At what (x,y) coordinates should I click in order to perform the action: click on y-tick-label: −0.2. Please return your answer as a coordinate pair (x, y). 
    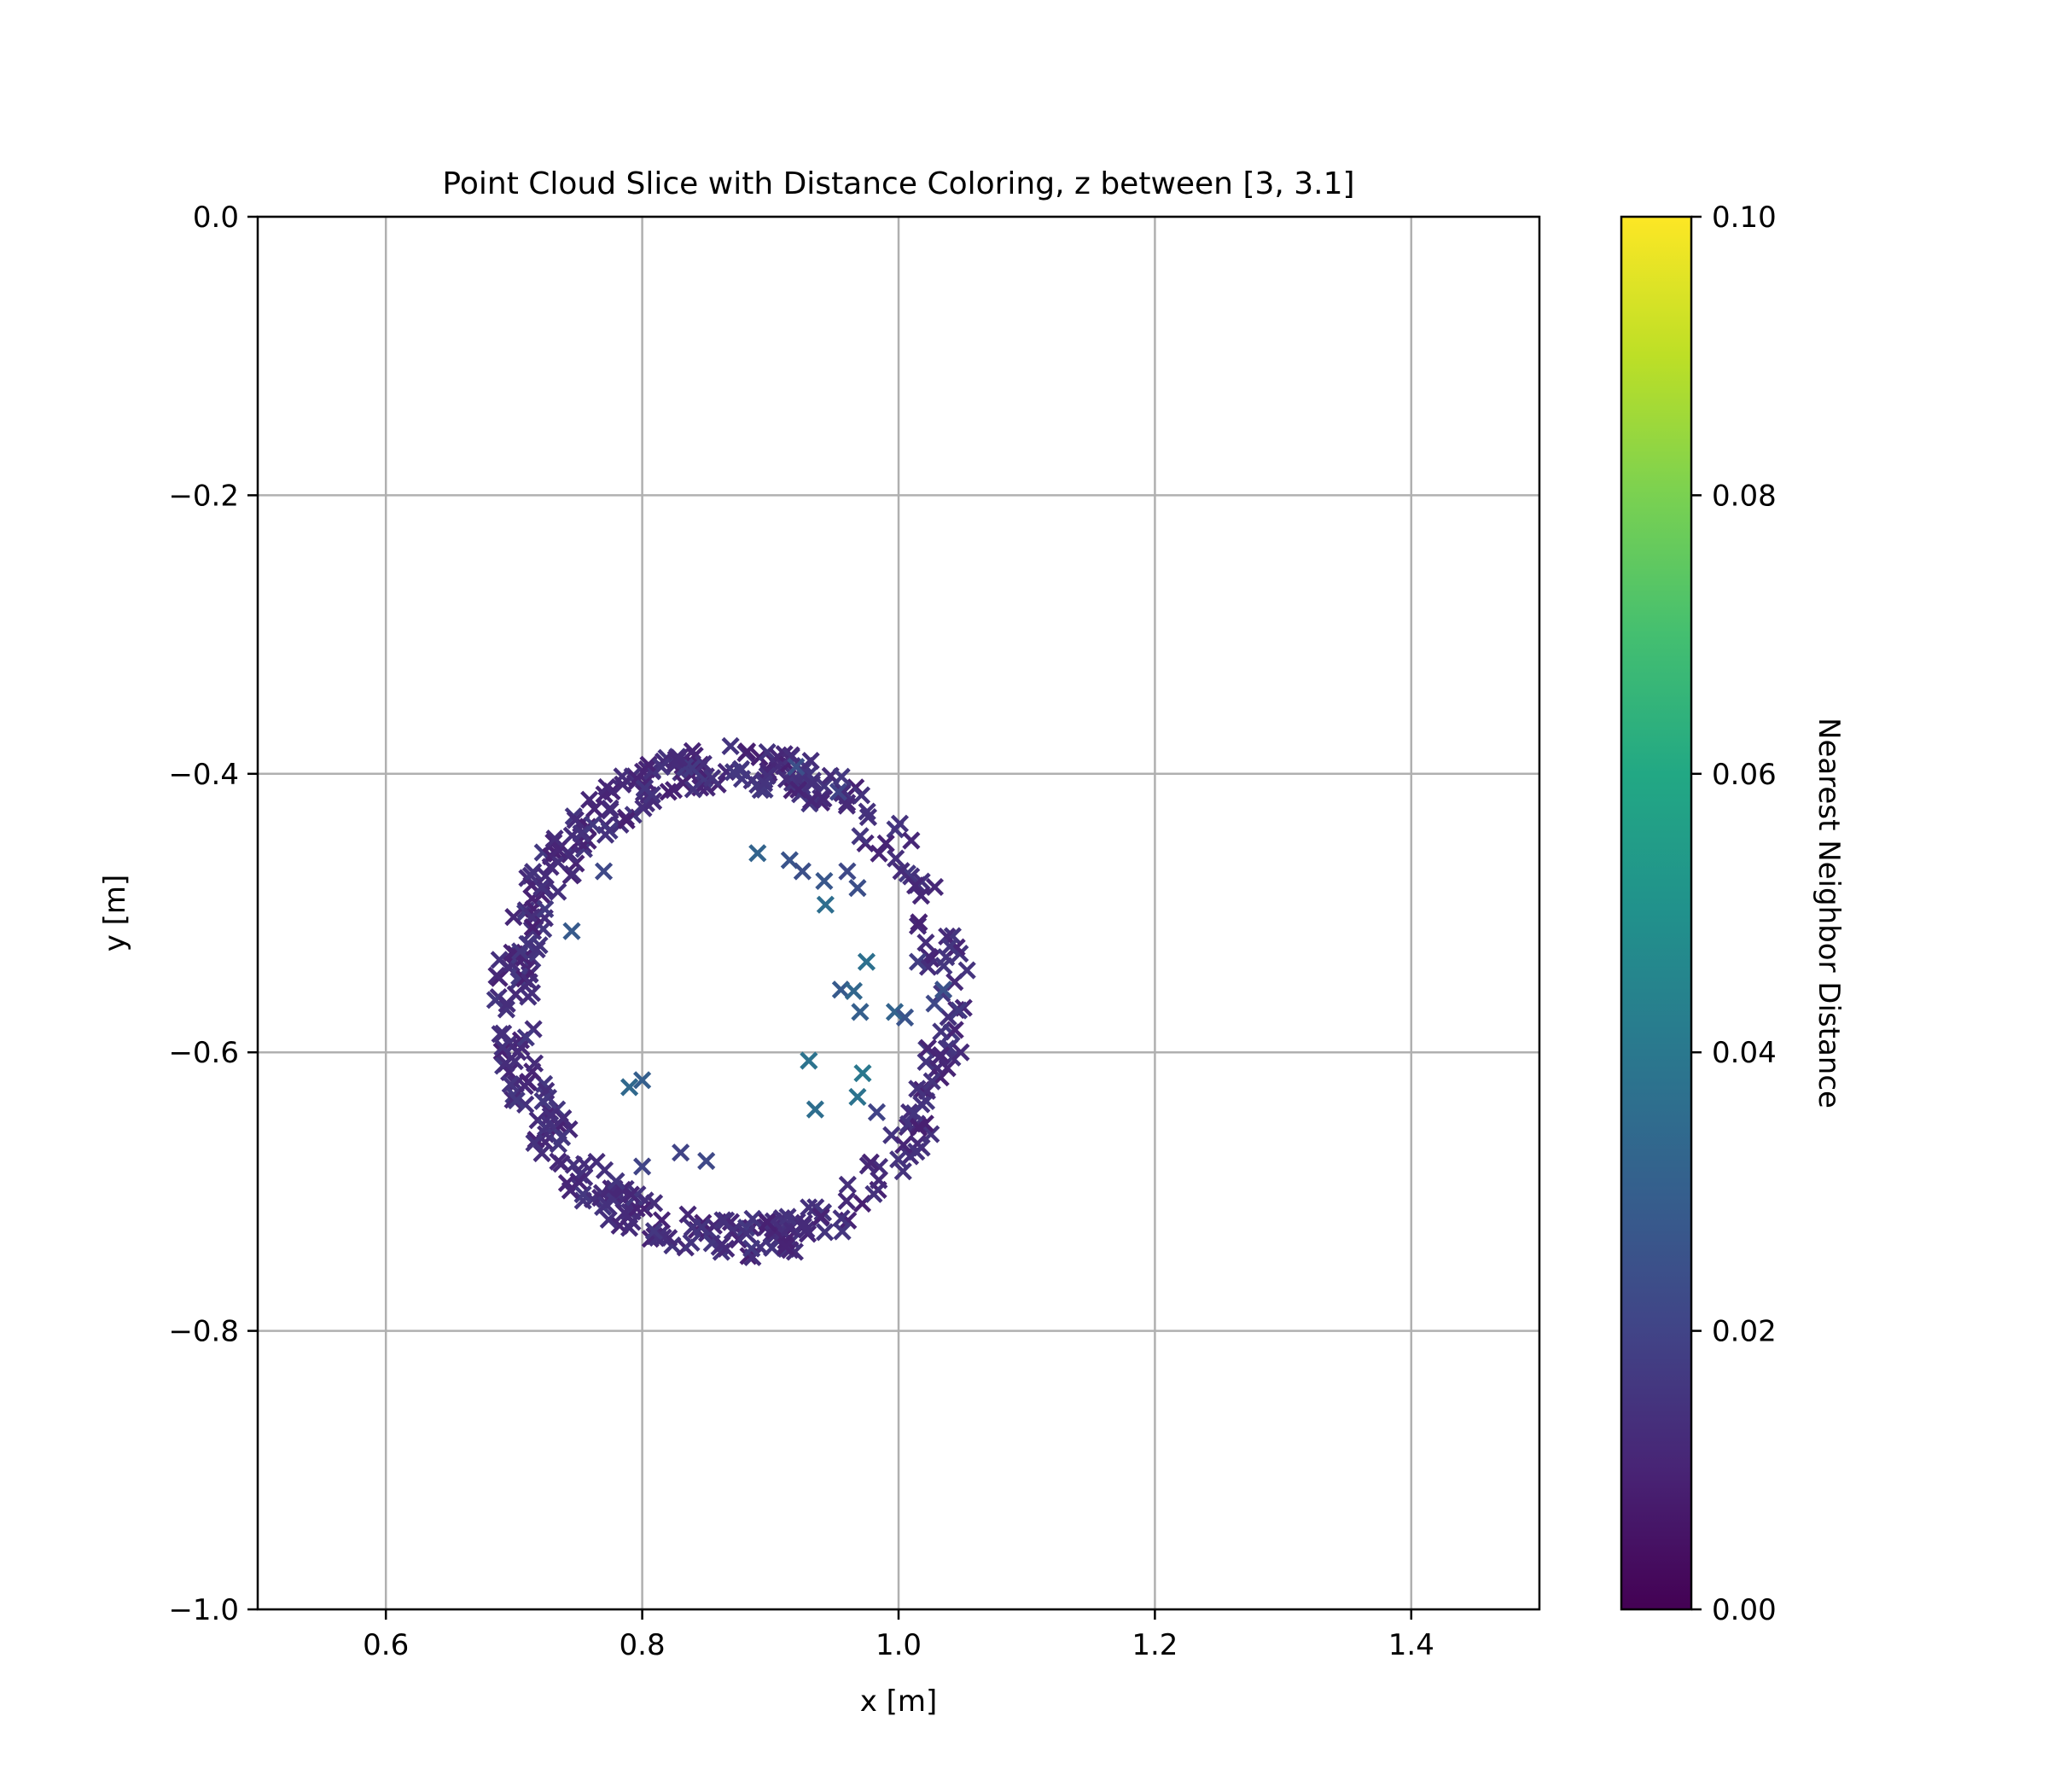
    Looking at the image, I should click on (203, 496).